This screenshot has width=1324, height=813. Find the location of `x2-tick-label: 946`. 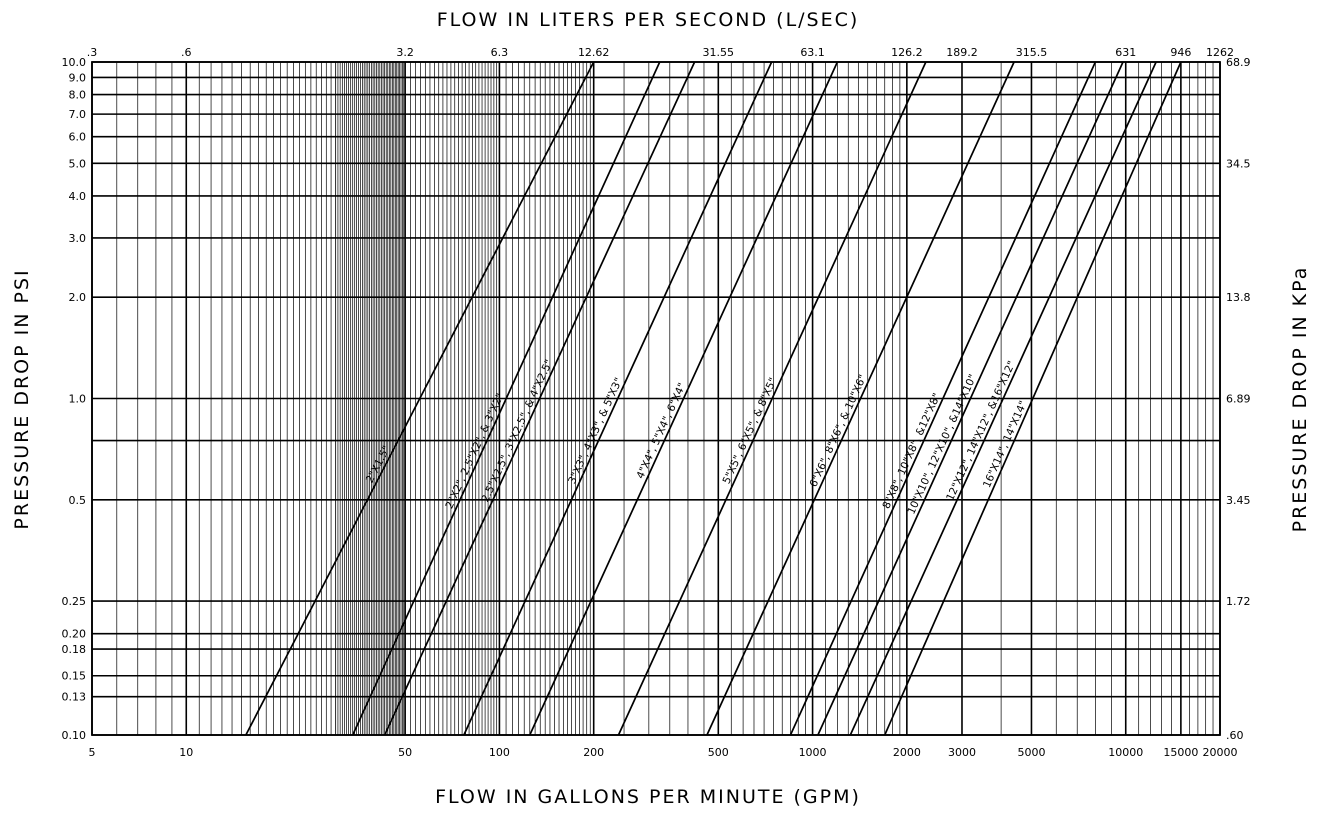

x2-tick-label: 946 is located at coordinates (1180, 52).